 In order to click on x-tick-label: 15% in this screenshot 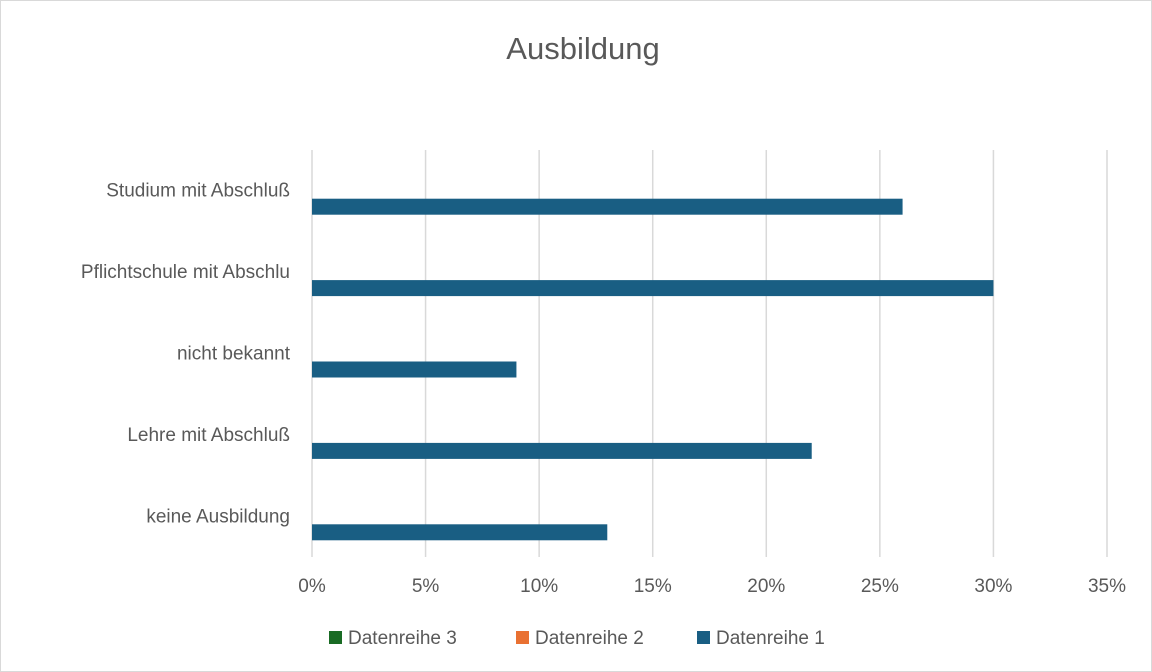, I will do `click(653, 586)`.